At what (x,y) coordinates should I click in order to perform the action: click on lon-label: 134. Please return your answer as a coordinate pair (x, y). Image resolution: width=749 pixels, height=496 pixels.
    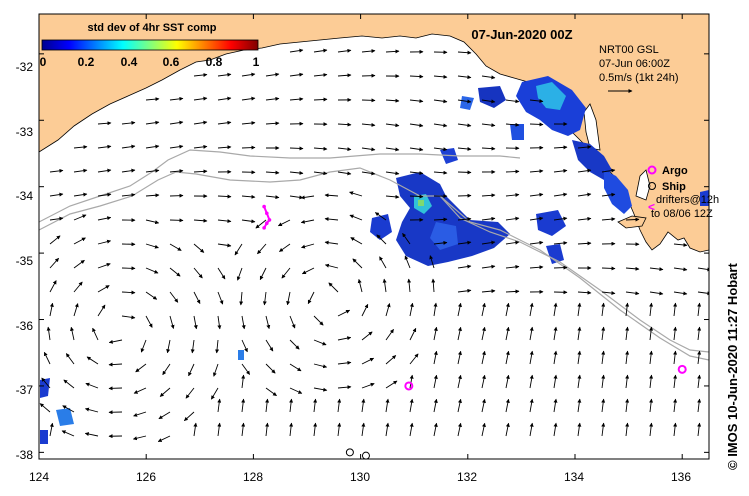
    Looking at the image, I should click on (574, 477).